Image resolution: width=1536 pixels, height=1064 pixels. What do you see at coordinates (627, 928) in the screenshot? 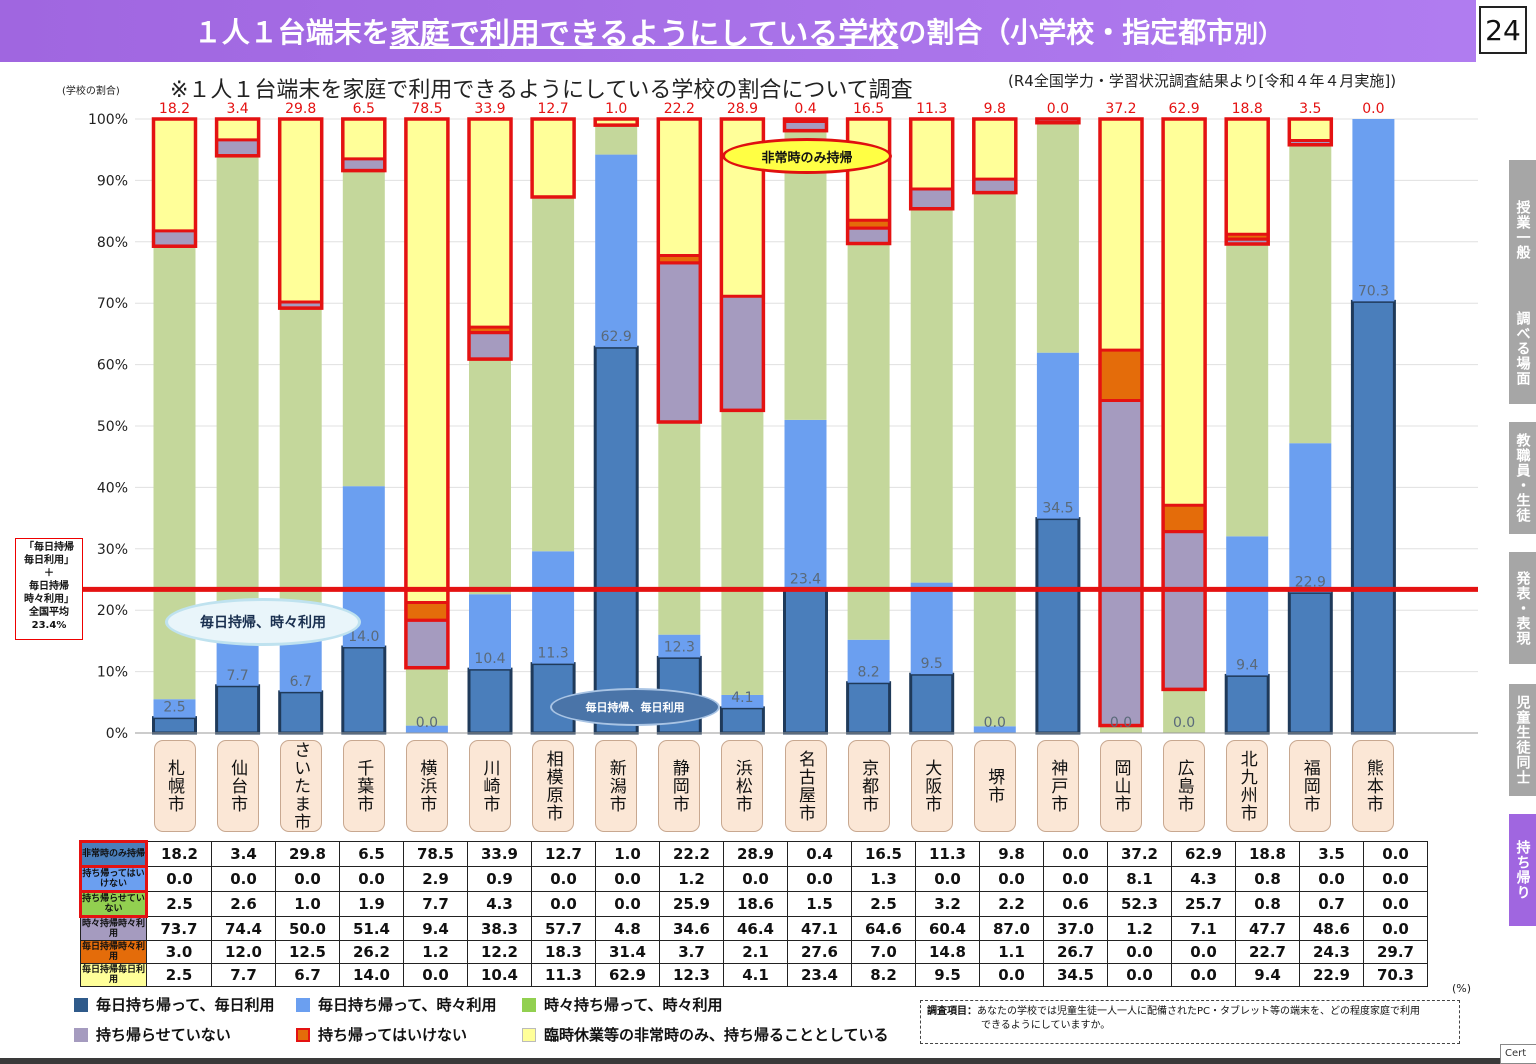
I see `table-cell: 4.8` at bounding box center [627, 928].